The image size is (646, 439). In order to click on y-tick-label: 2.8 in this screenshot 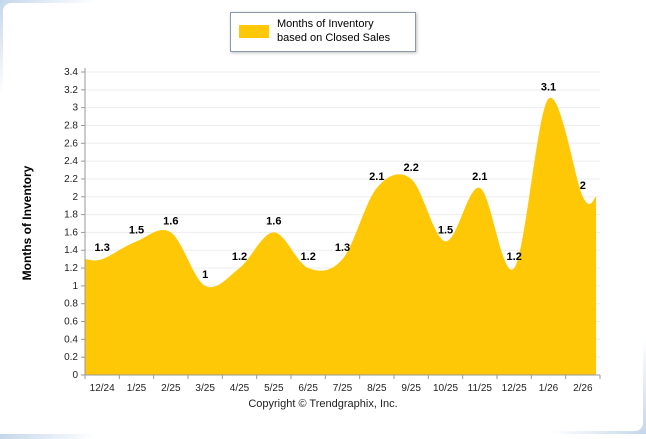, I will do `click(71, 125)`.